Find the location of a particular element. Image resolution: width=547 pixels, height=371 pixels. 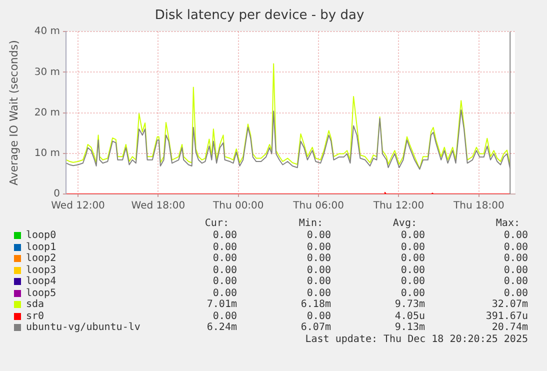

text: Min: is located at coordinates (310, 223).